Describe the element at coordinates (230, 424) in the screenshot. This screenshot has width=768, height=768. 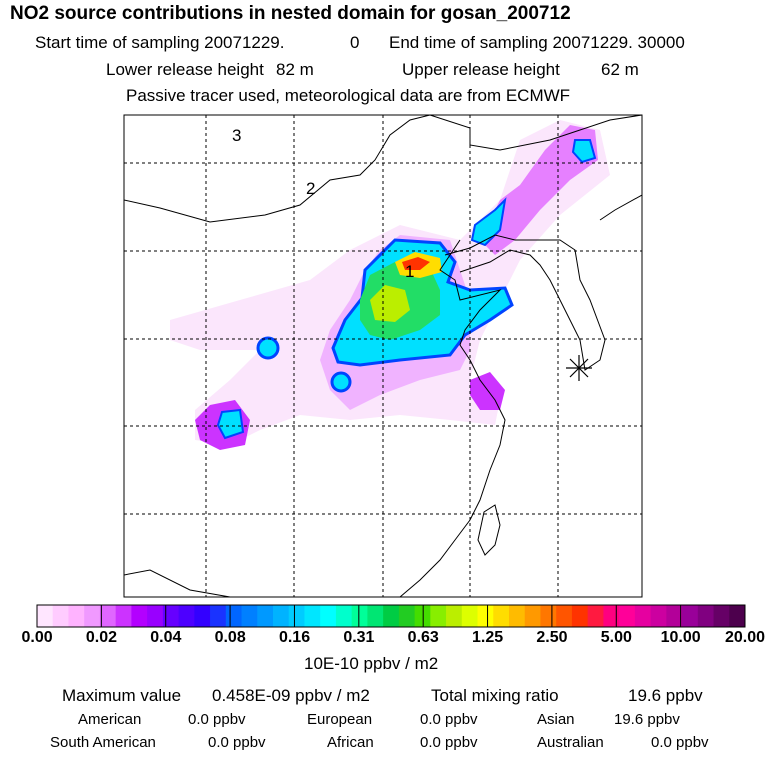
I see `plume-spot-sw` at that location.